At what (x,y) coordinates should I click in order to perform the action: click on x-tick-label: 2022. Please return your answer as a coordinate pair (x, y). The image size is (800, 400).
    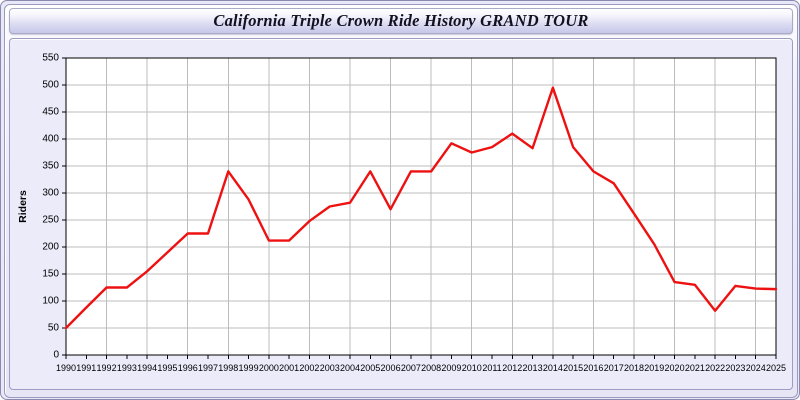
    Looking at the image, I should click on (715, 368).